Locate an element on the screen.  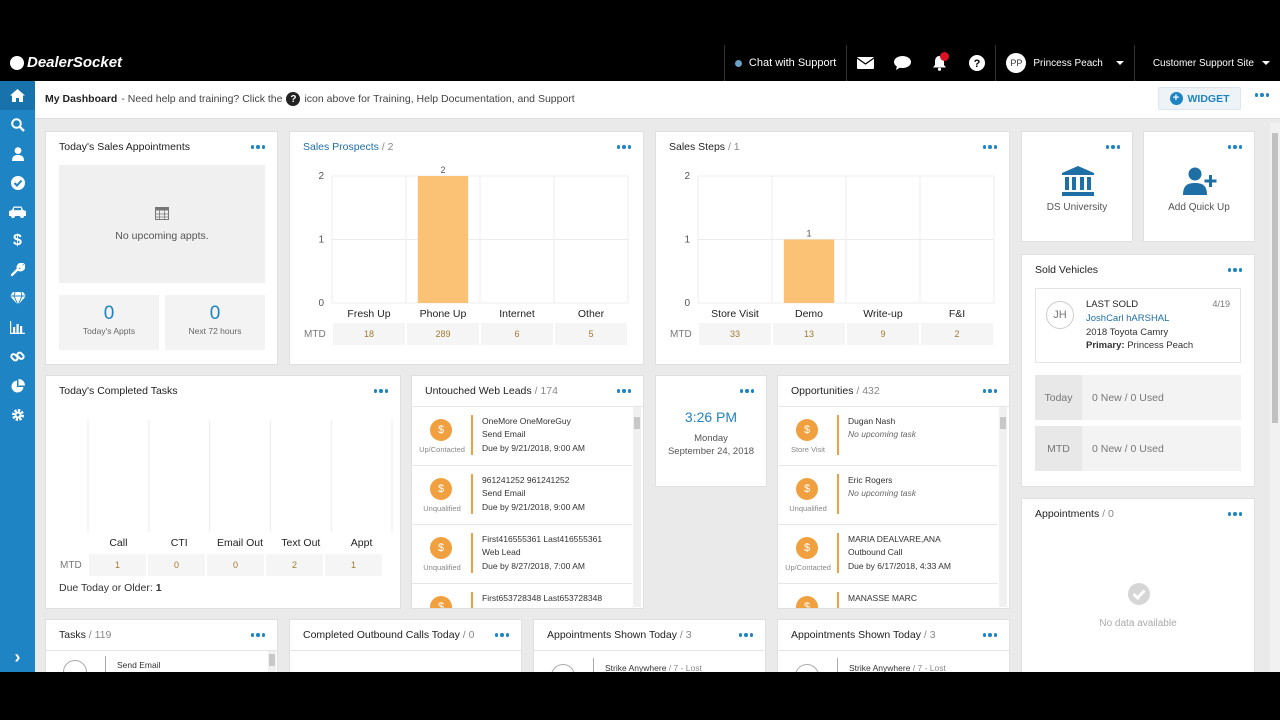
nav-search is located at coordinates (17, 124).